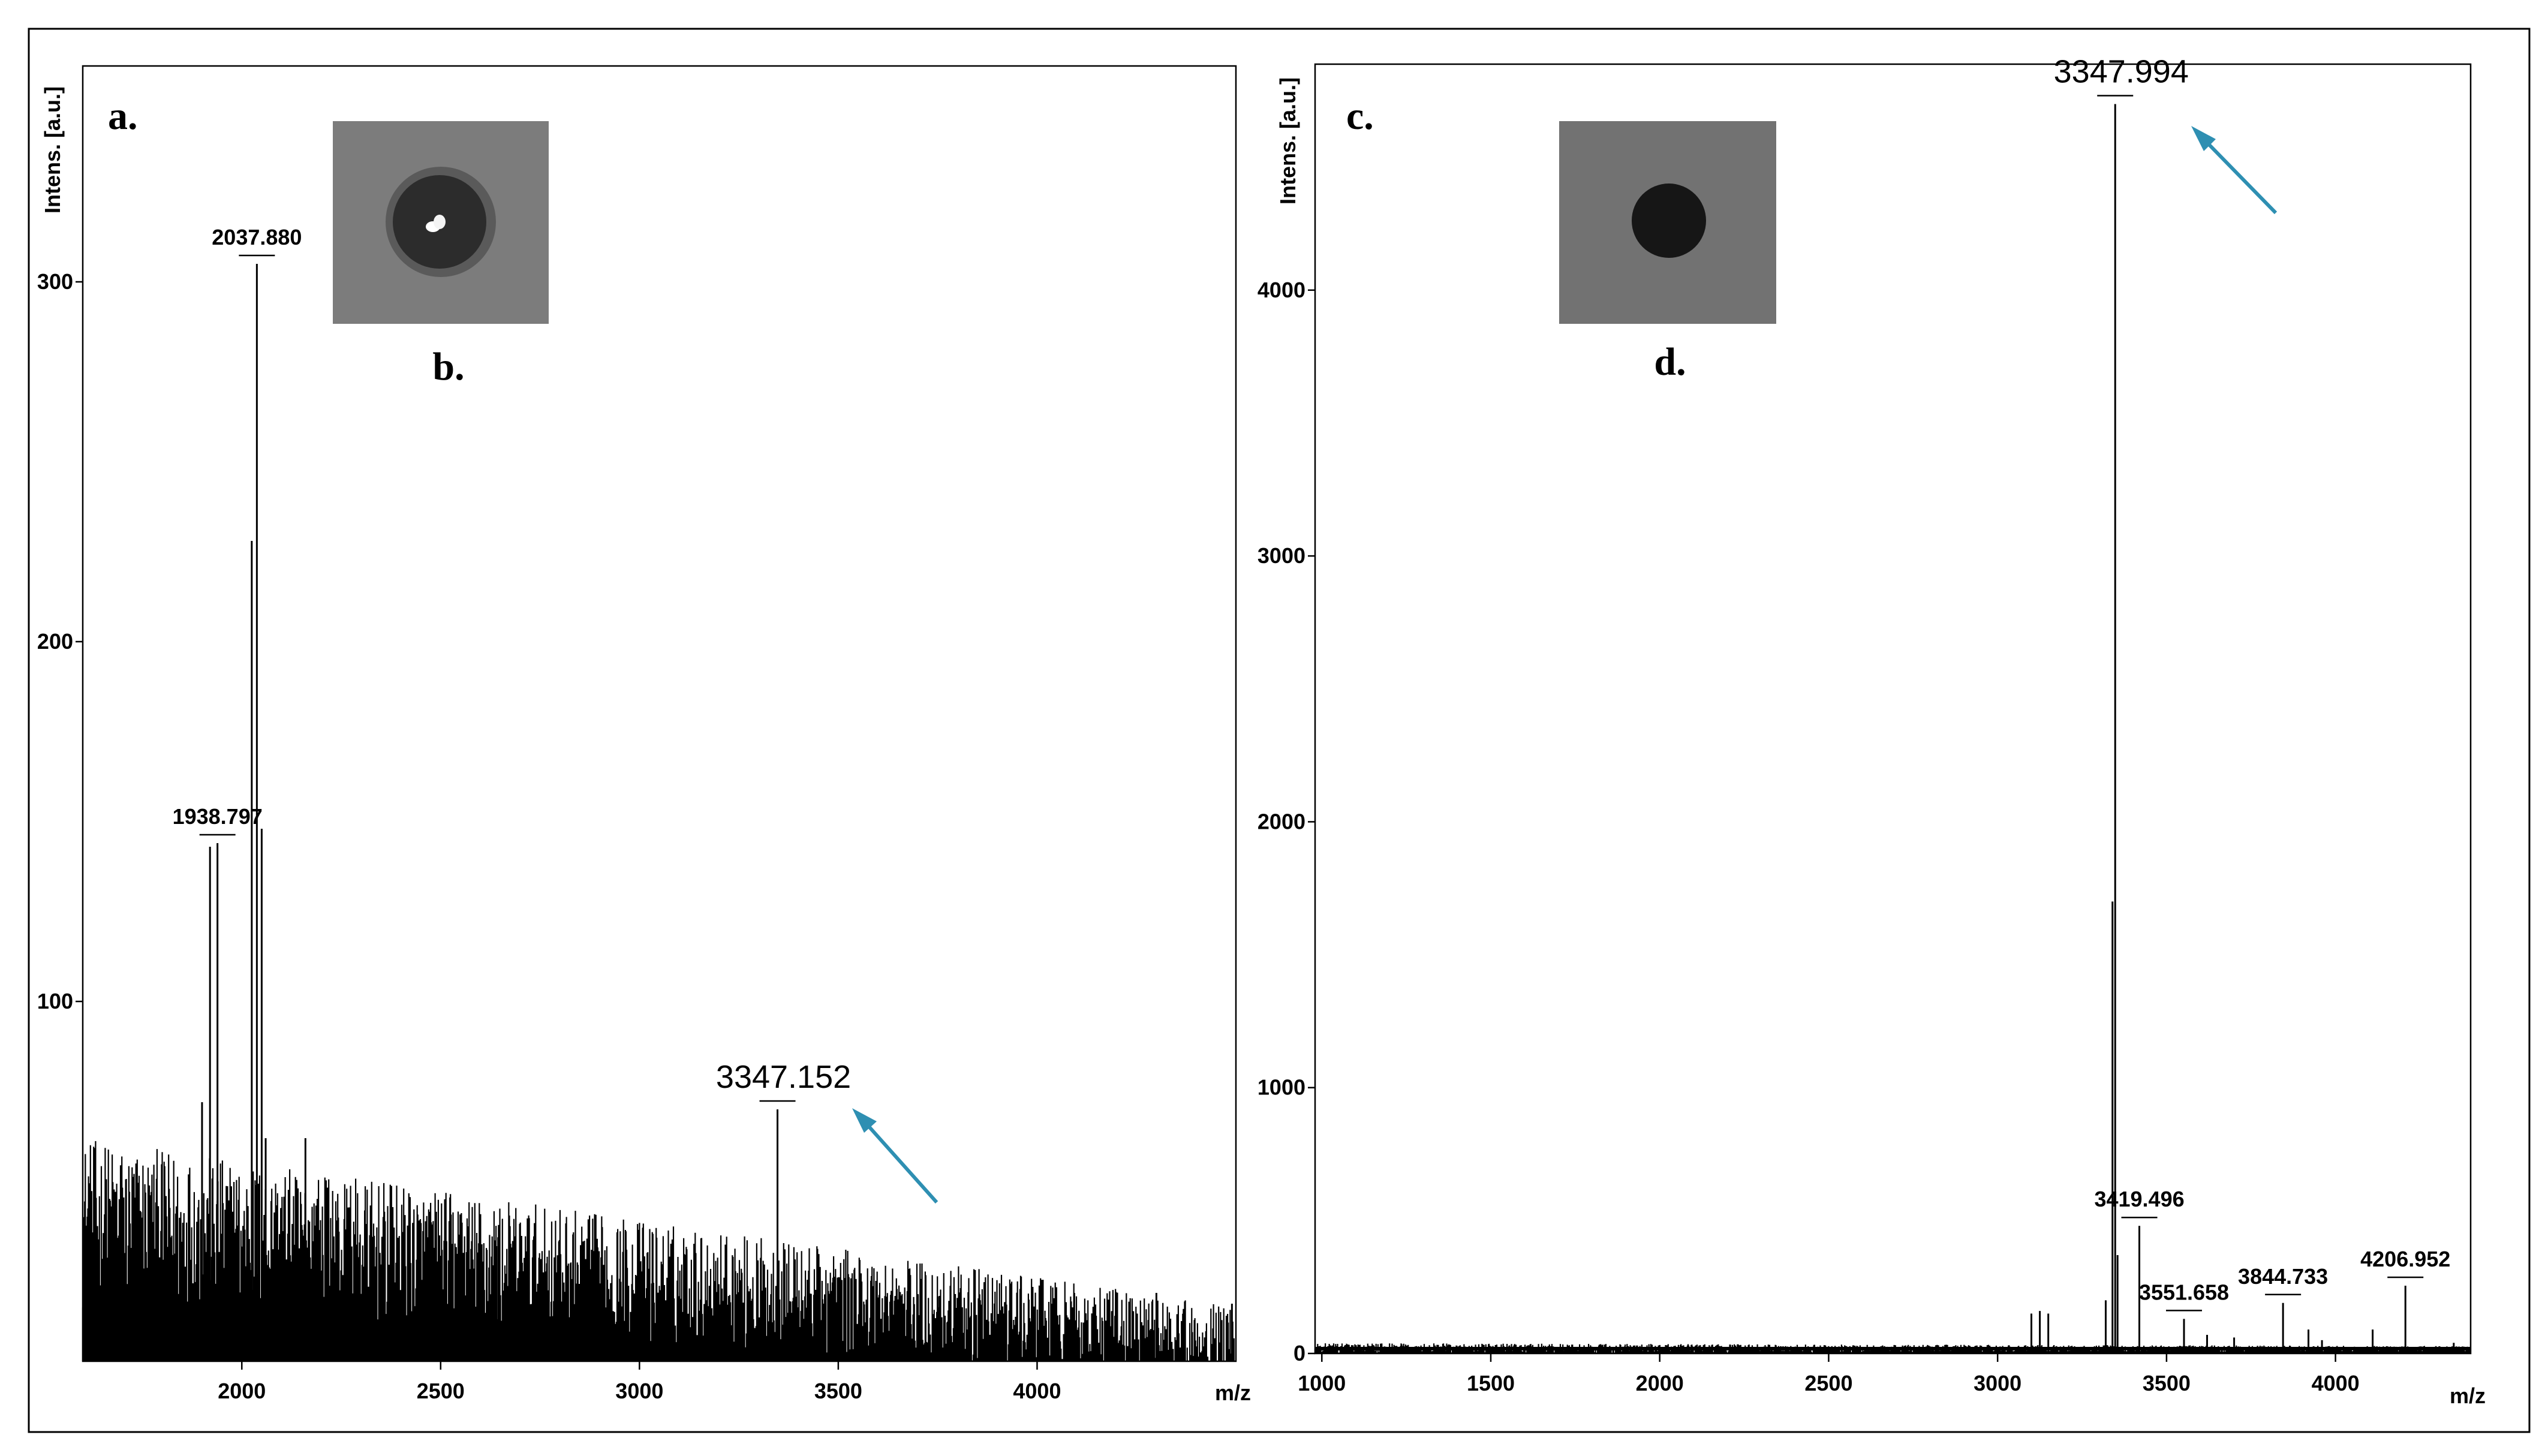 This screenshot has width=2542, height=1456. I want to click on y-tick-label: 1000, so click(1281, 1087).